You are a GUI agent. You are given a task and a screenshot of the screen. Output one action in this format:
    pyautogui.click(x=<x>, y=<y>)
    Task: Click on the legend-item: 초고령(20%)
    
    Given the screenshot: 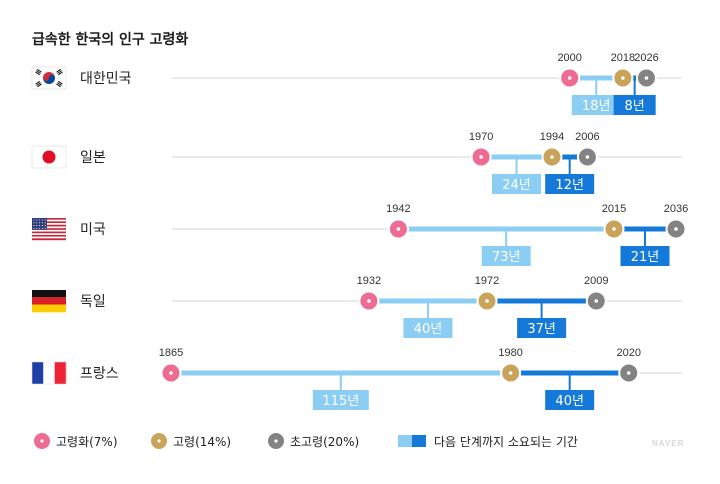 What is the action you would take?
    pyautogui.click(x=313, y=441)
    